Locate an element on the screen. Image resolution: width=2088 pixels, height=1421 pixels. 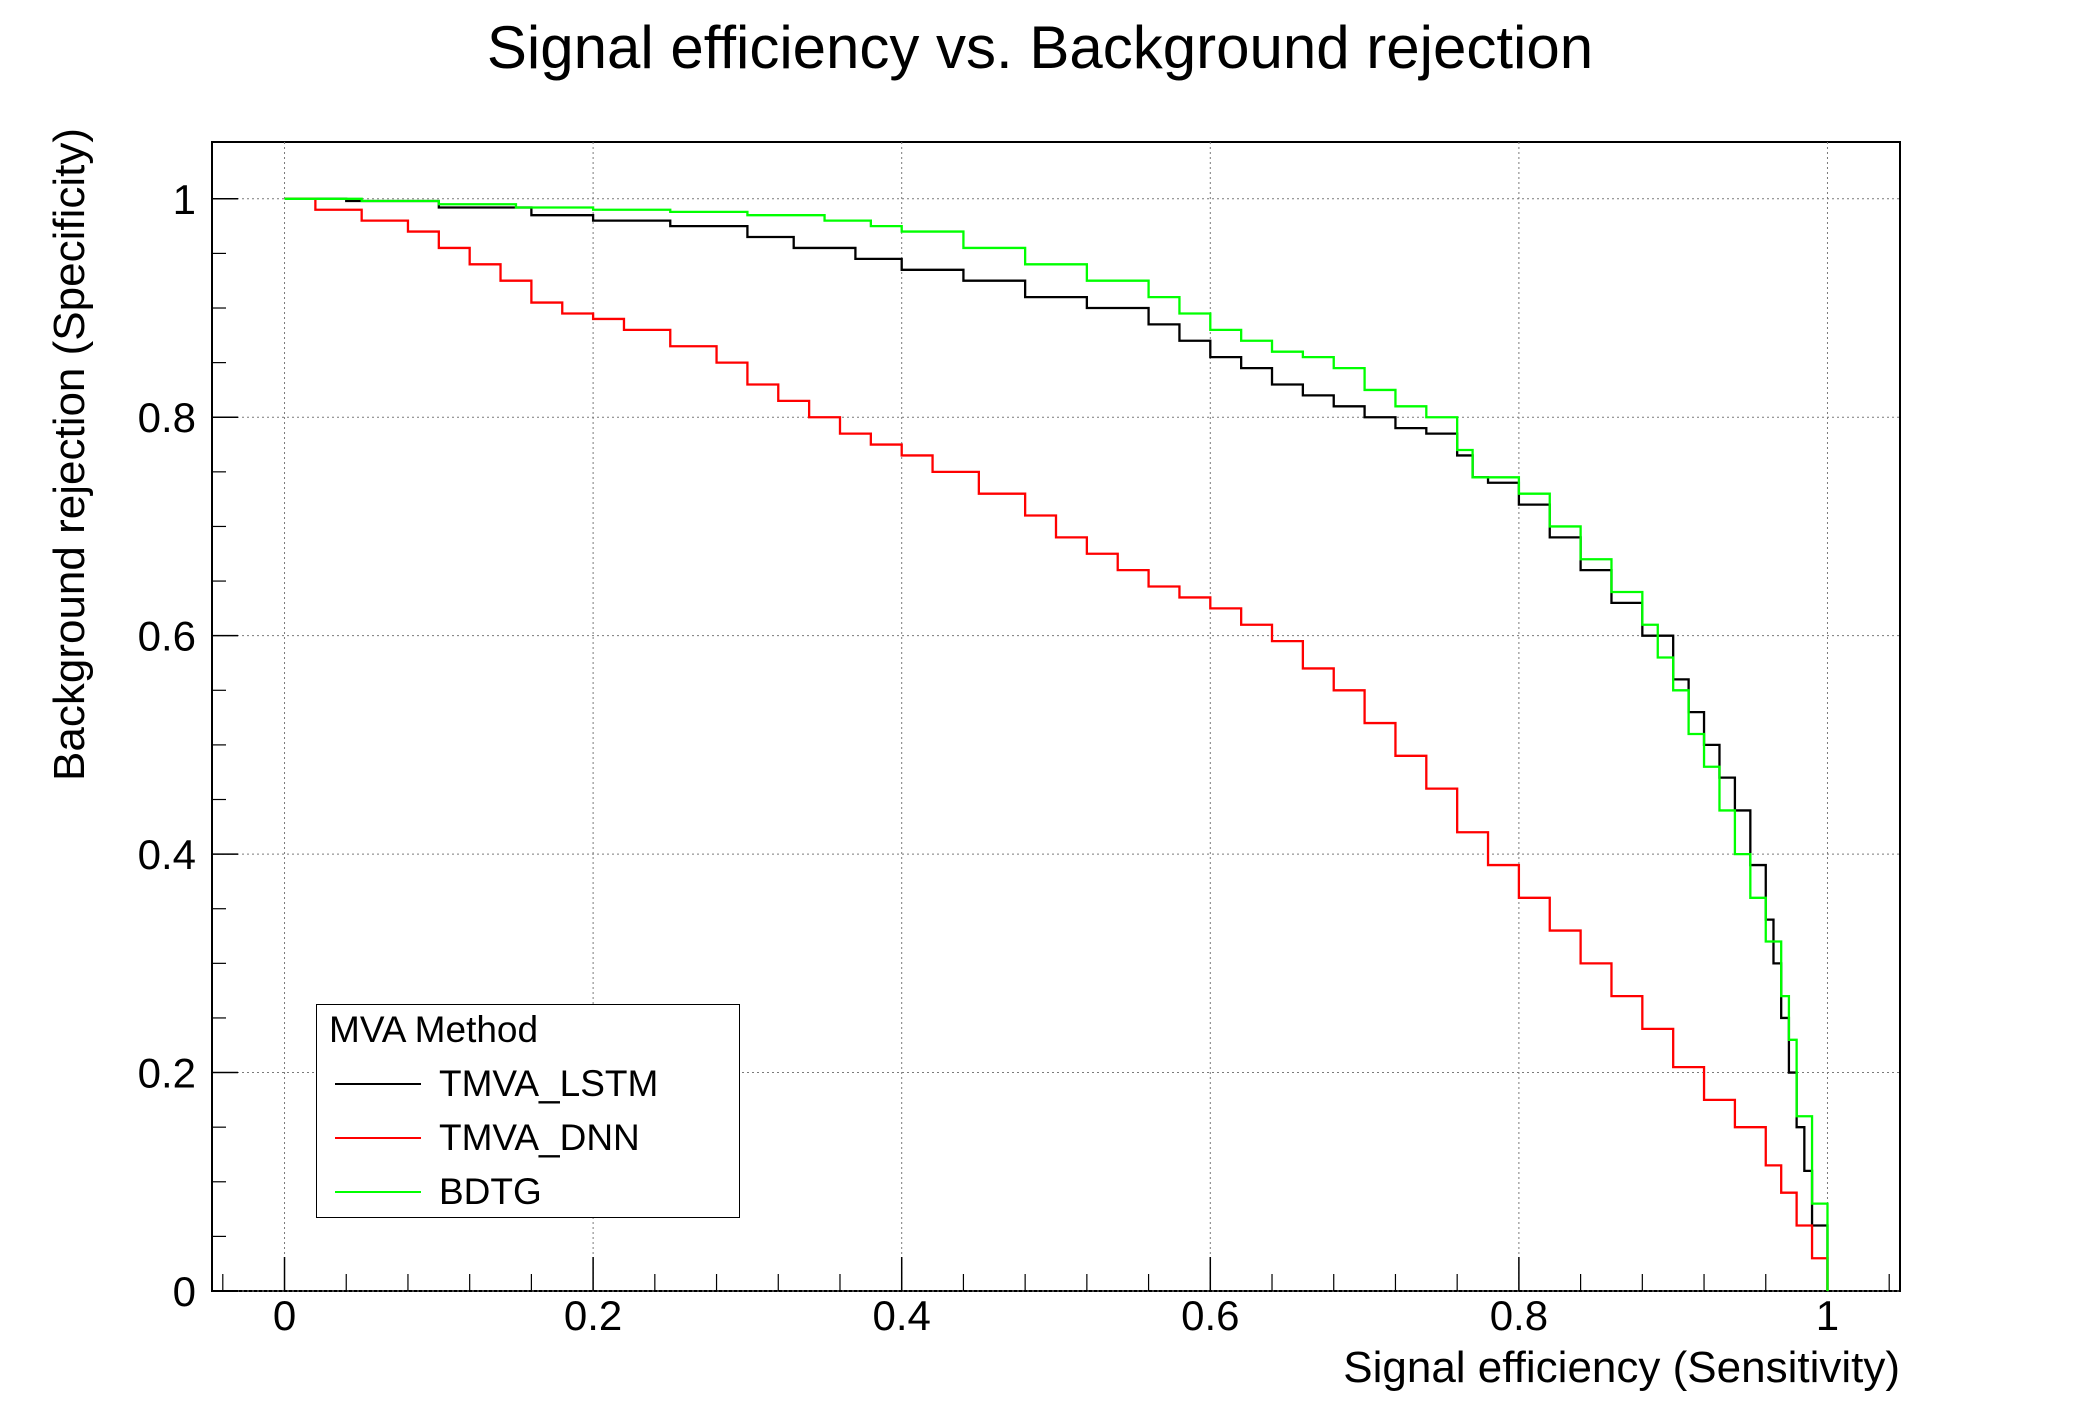
y-tick-label-4: 0.8 is located at coordinates (167, 417).